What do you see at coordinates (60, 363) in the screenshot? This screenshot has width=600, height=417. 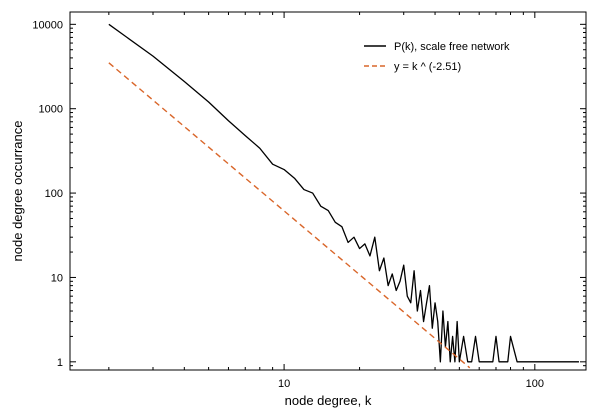 I see `y-tick-label: 1` at bounding box center [60, 363].